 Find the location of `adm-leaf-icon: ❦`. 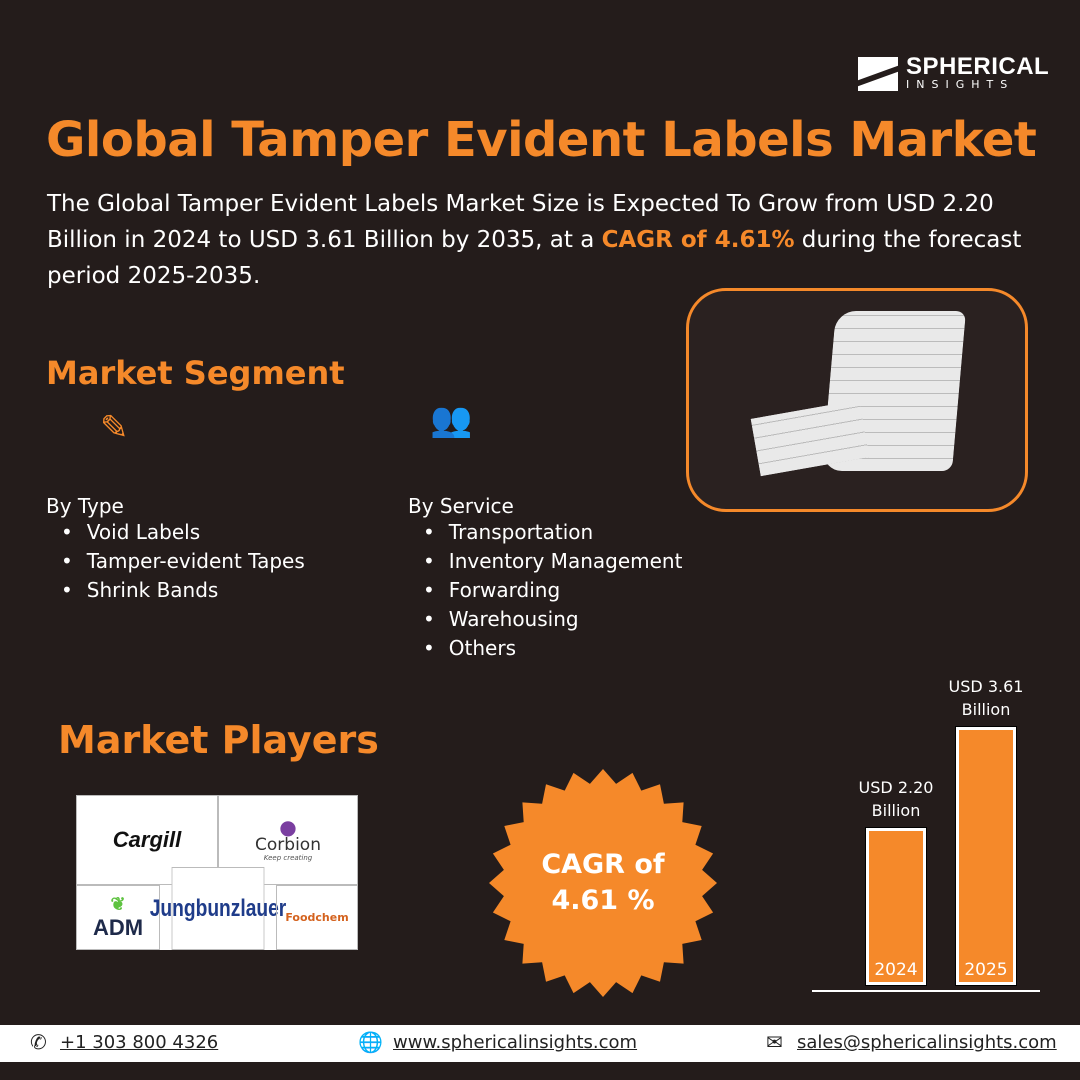

adm-leaf-icon: ❦ is located at coordinates (118, 904).